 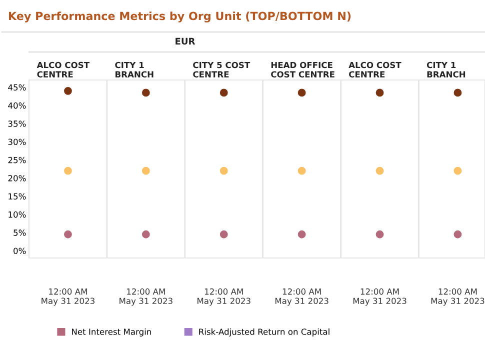 What do you see at coordinates (111, 332) in the screenshot?
I see `legend-label: Net Interest Margin` at bounding box center [111, 332].